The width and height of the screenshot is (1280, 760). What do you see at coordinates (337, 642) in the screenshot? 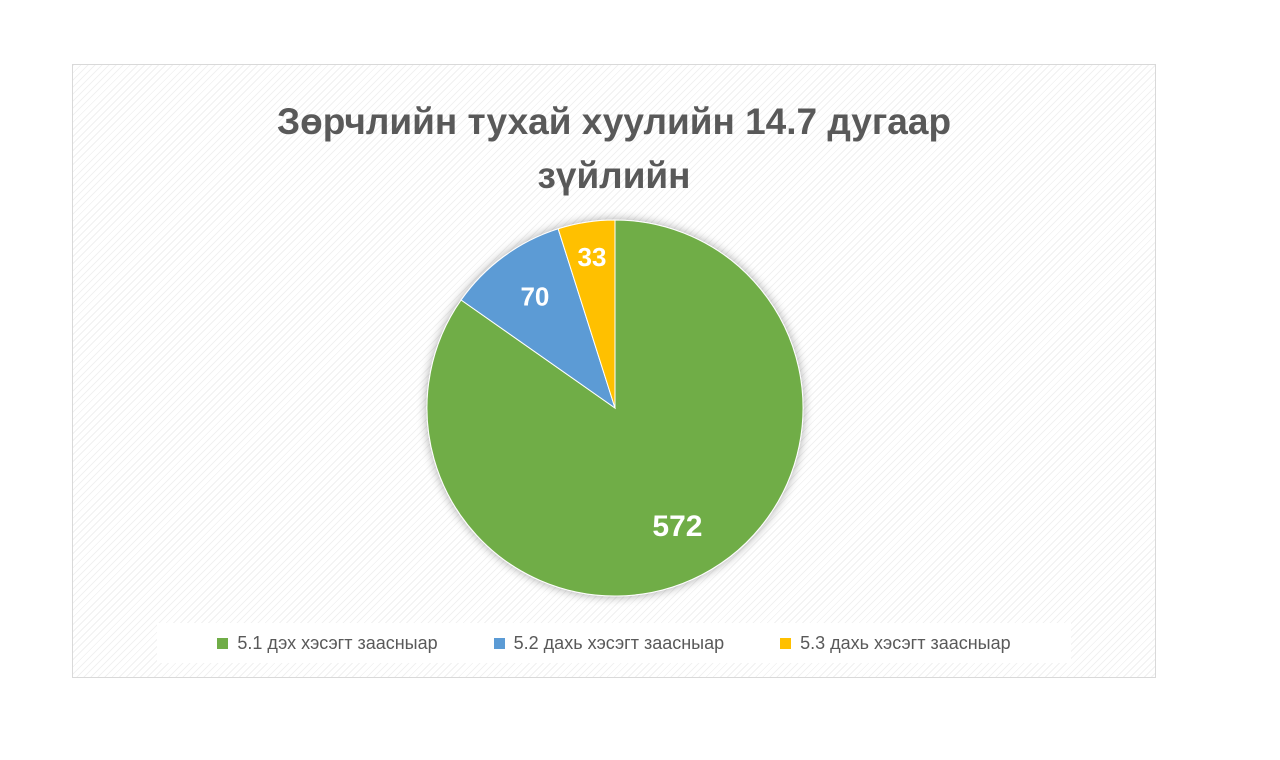
I see `legend-label-1: 5.1 дэх хэсэгт заасныар` at bounding box center [337, 642].